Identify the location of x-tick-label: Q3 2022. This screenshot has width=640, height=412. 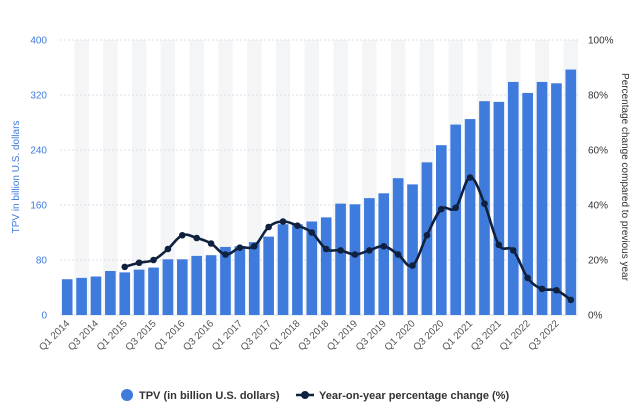
(544, 335).